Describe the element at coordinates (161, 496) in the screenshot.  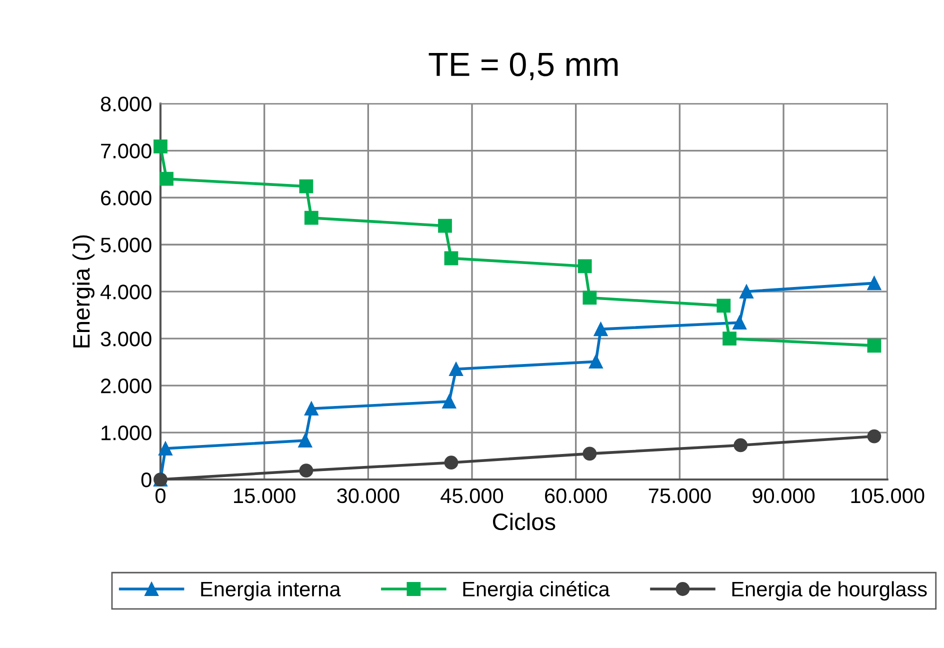
I see `x-tick-label: 0` at that location.